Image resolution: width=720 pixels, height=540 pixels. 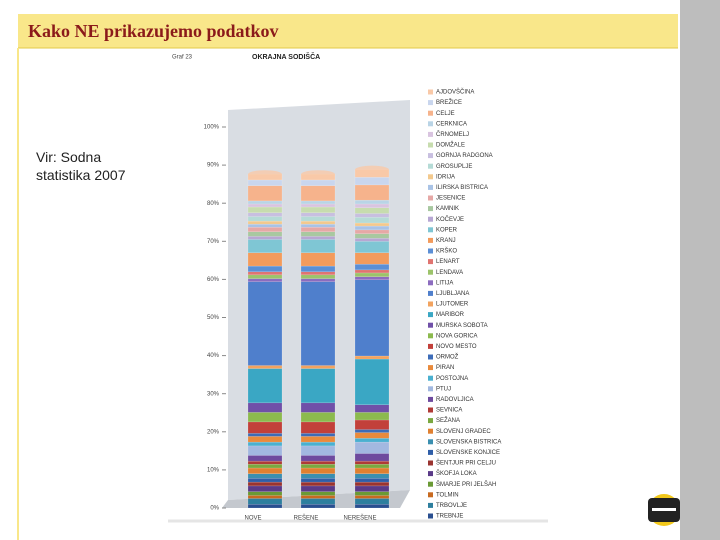 I want to click on legend-label: BREŽICE, so click(x=449, y=102).